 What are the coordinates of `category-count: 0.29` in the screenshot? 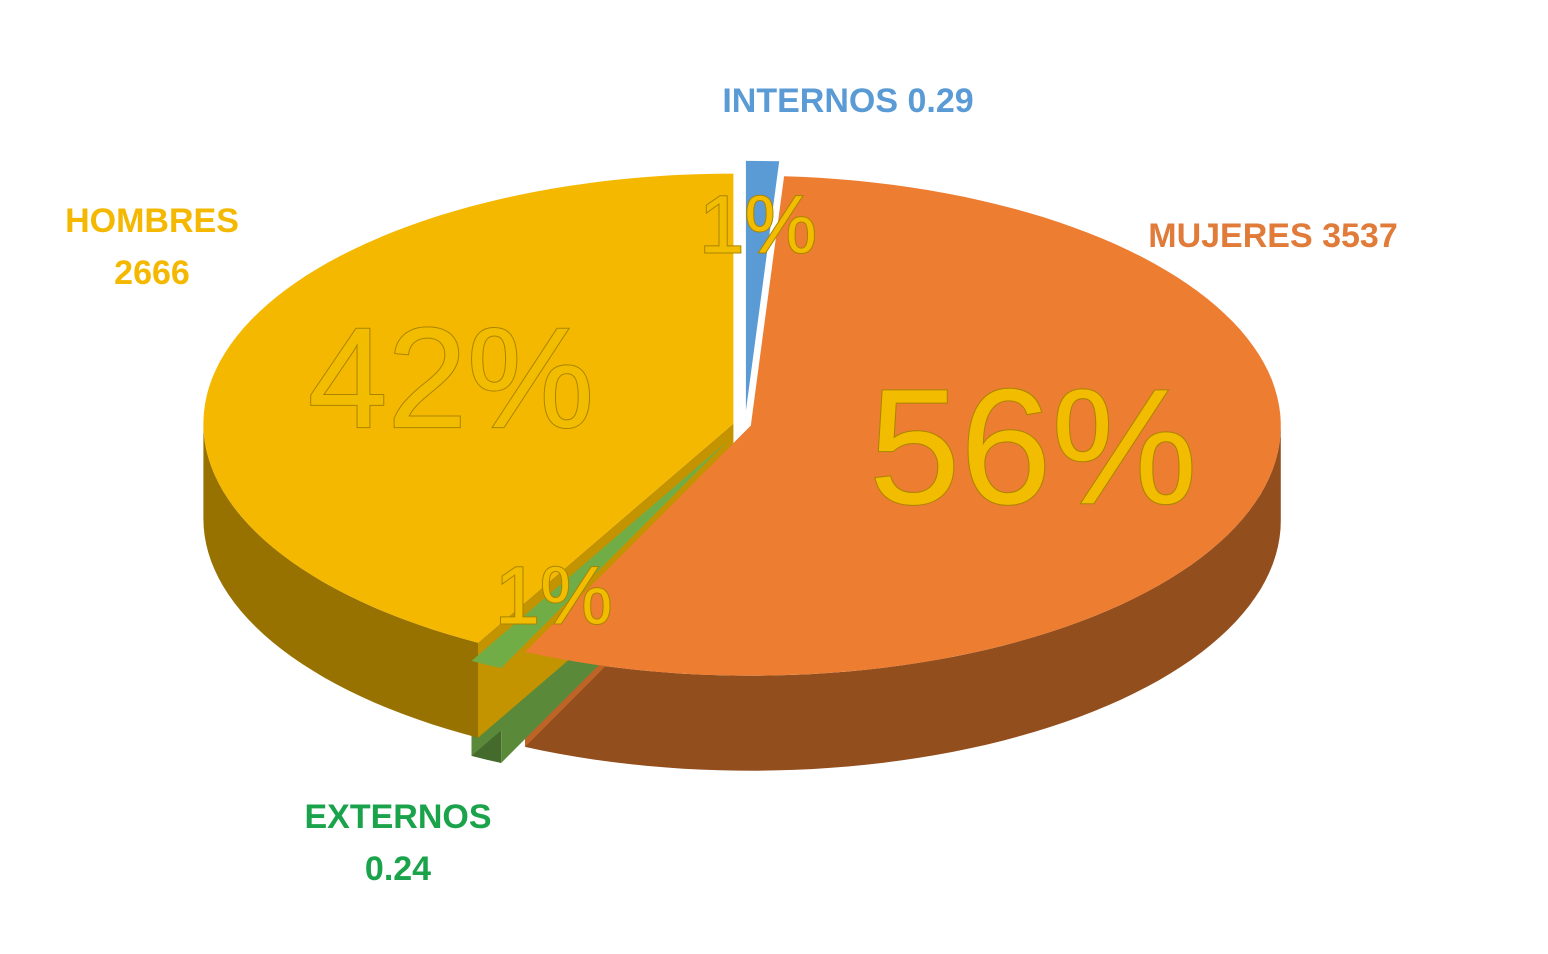 It's located at (940, 101).